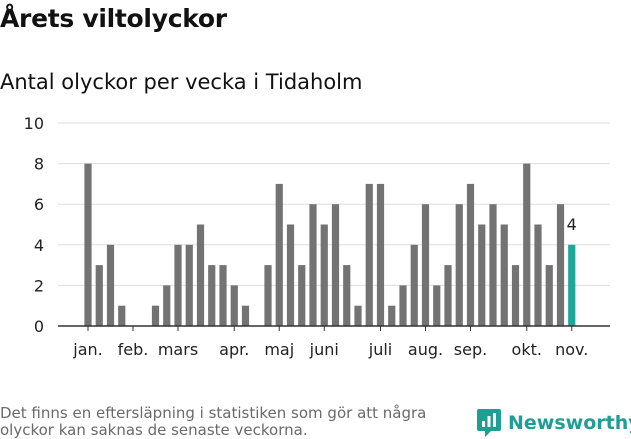  Describe the element at coordinates (572, 285) in the screenshot. I see `bar-highlight` at that location.